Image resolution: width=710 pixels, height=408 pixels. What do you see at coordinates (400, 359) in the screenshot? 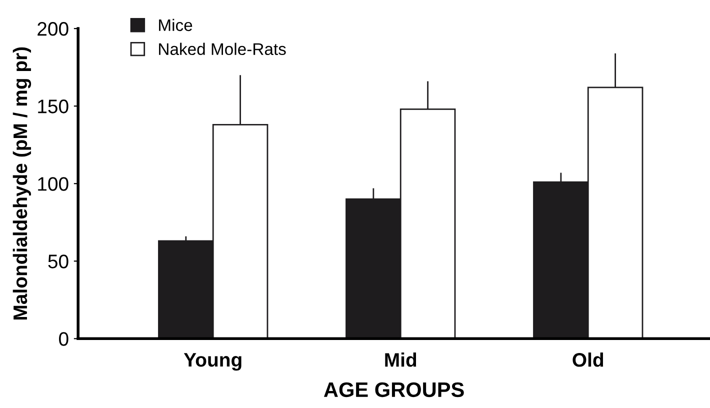
I see `x-tick-label: Mid` at bounding box center [400, 359].